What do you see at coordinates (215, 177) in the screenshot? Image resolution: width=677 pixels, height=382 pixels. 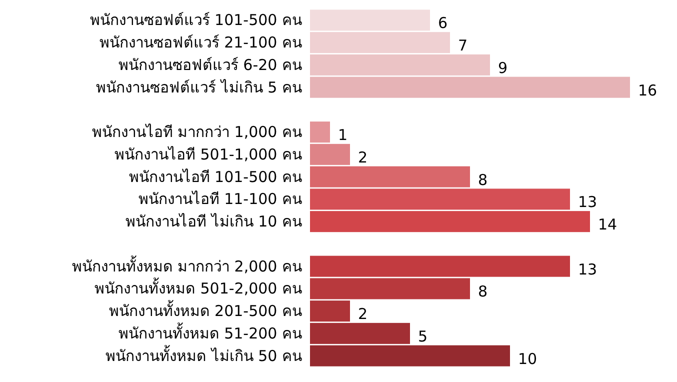 I see `y-tick-label: พนักงานไอที 101-500 คน` at bounding box center [215, 177].